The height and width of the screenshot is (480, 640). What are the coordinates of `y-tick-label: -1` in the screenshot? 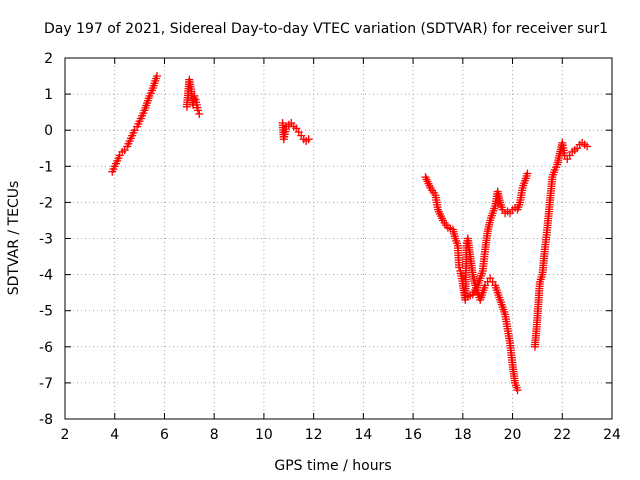 It's located at (46, 167).